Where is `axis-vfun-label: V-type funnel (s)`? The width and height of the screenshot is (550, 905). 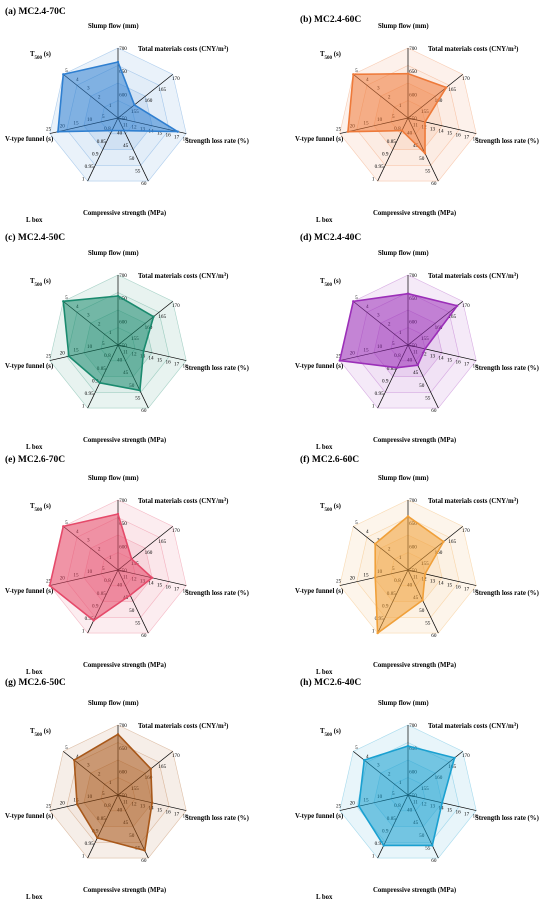 axis-vfun-label: V-type funnel (s) is located at coordinates (319, 816).